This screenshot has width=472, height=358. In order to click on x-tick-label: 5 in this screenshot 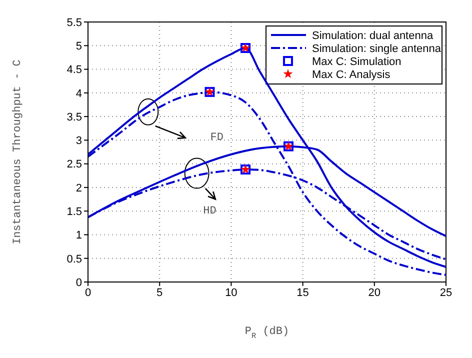, I will do `click(159, 292)`.